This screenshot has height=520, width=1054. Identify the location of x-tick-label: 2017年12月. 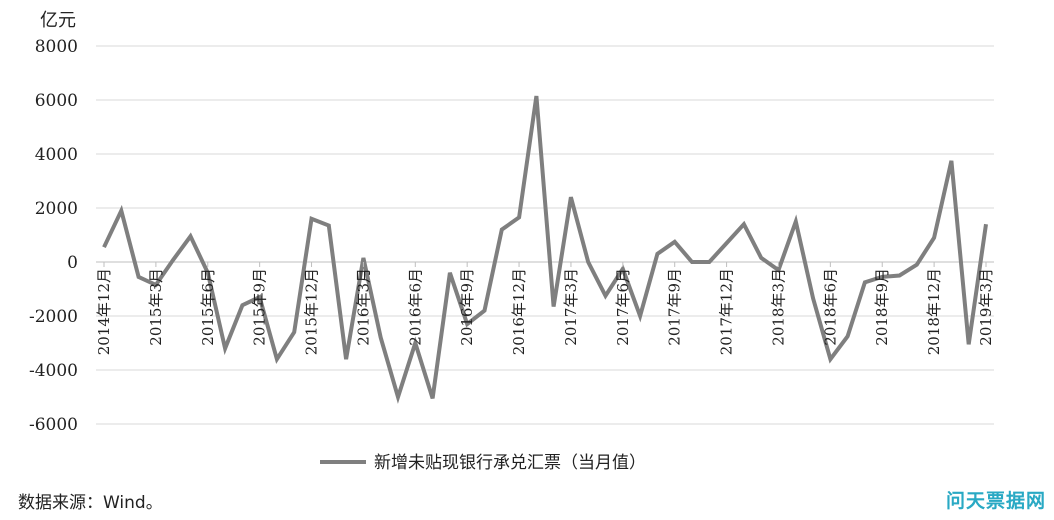
(727, 311).